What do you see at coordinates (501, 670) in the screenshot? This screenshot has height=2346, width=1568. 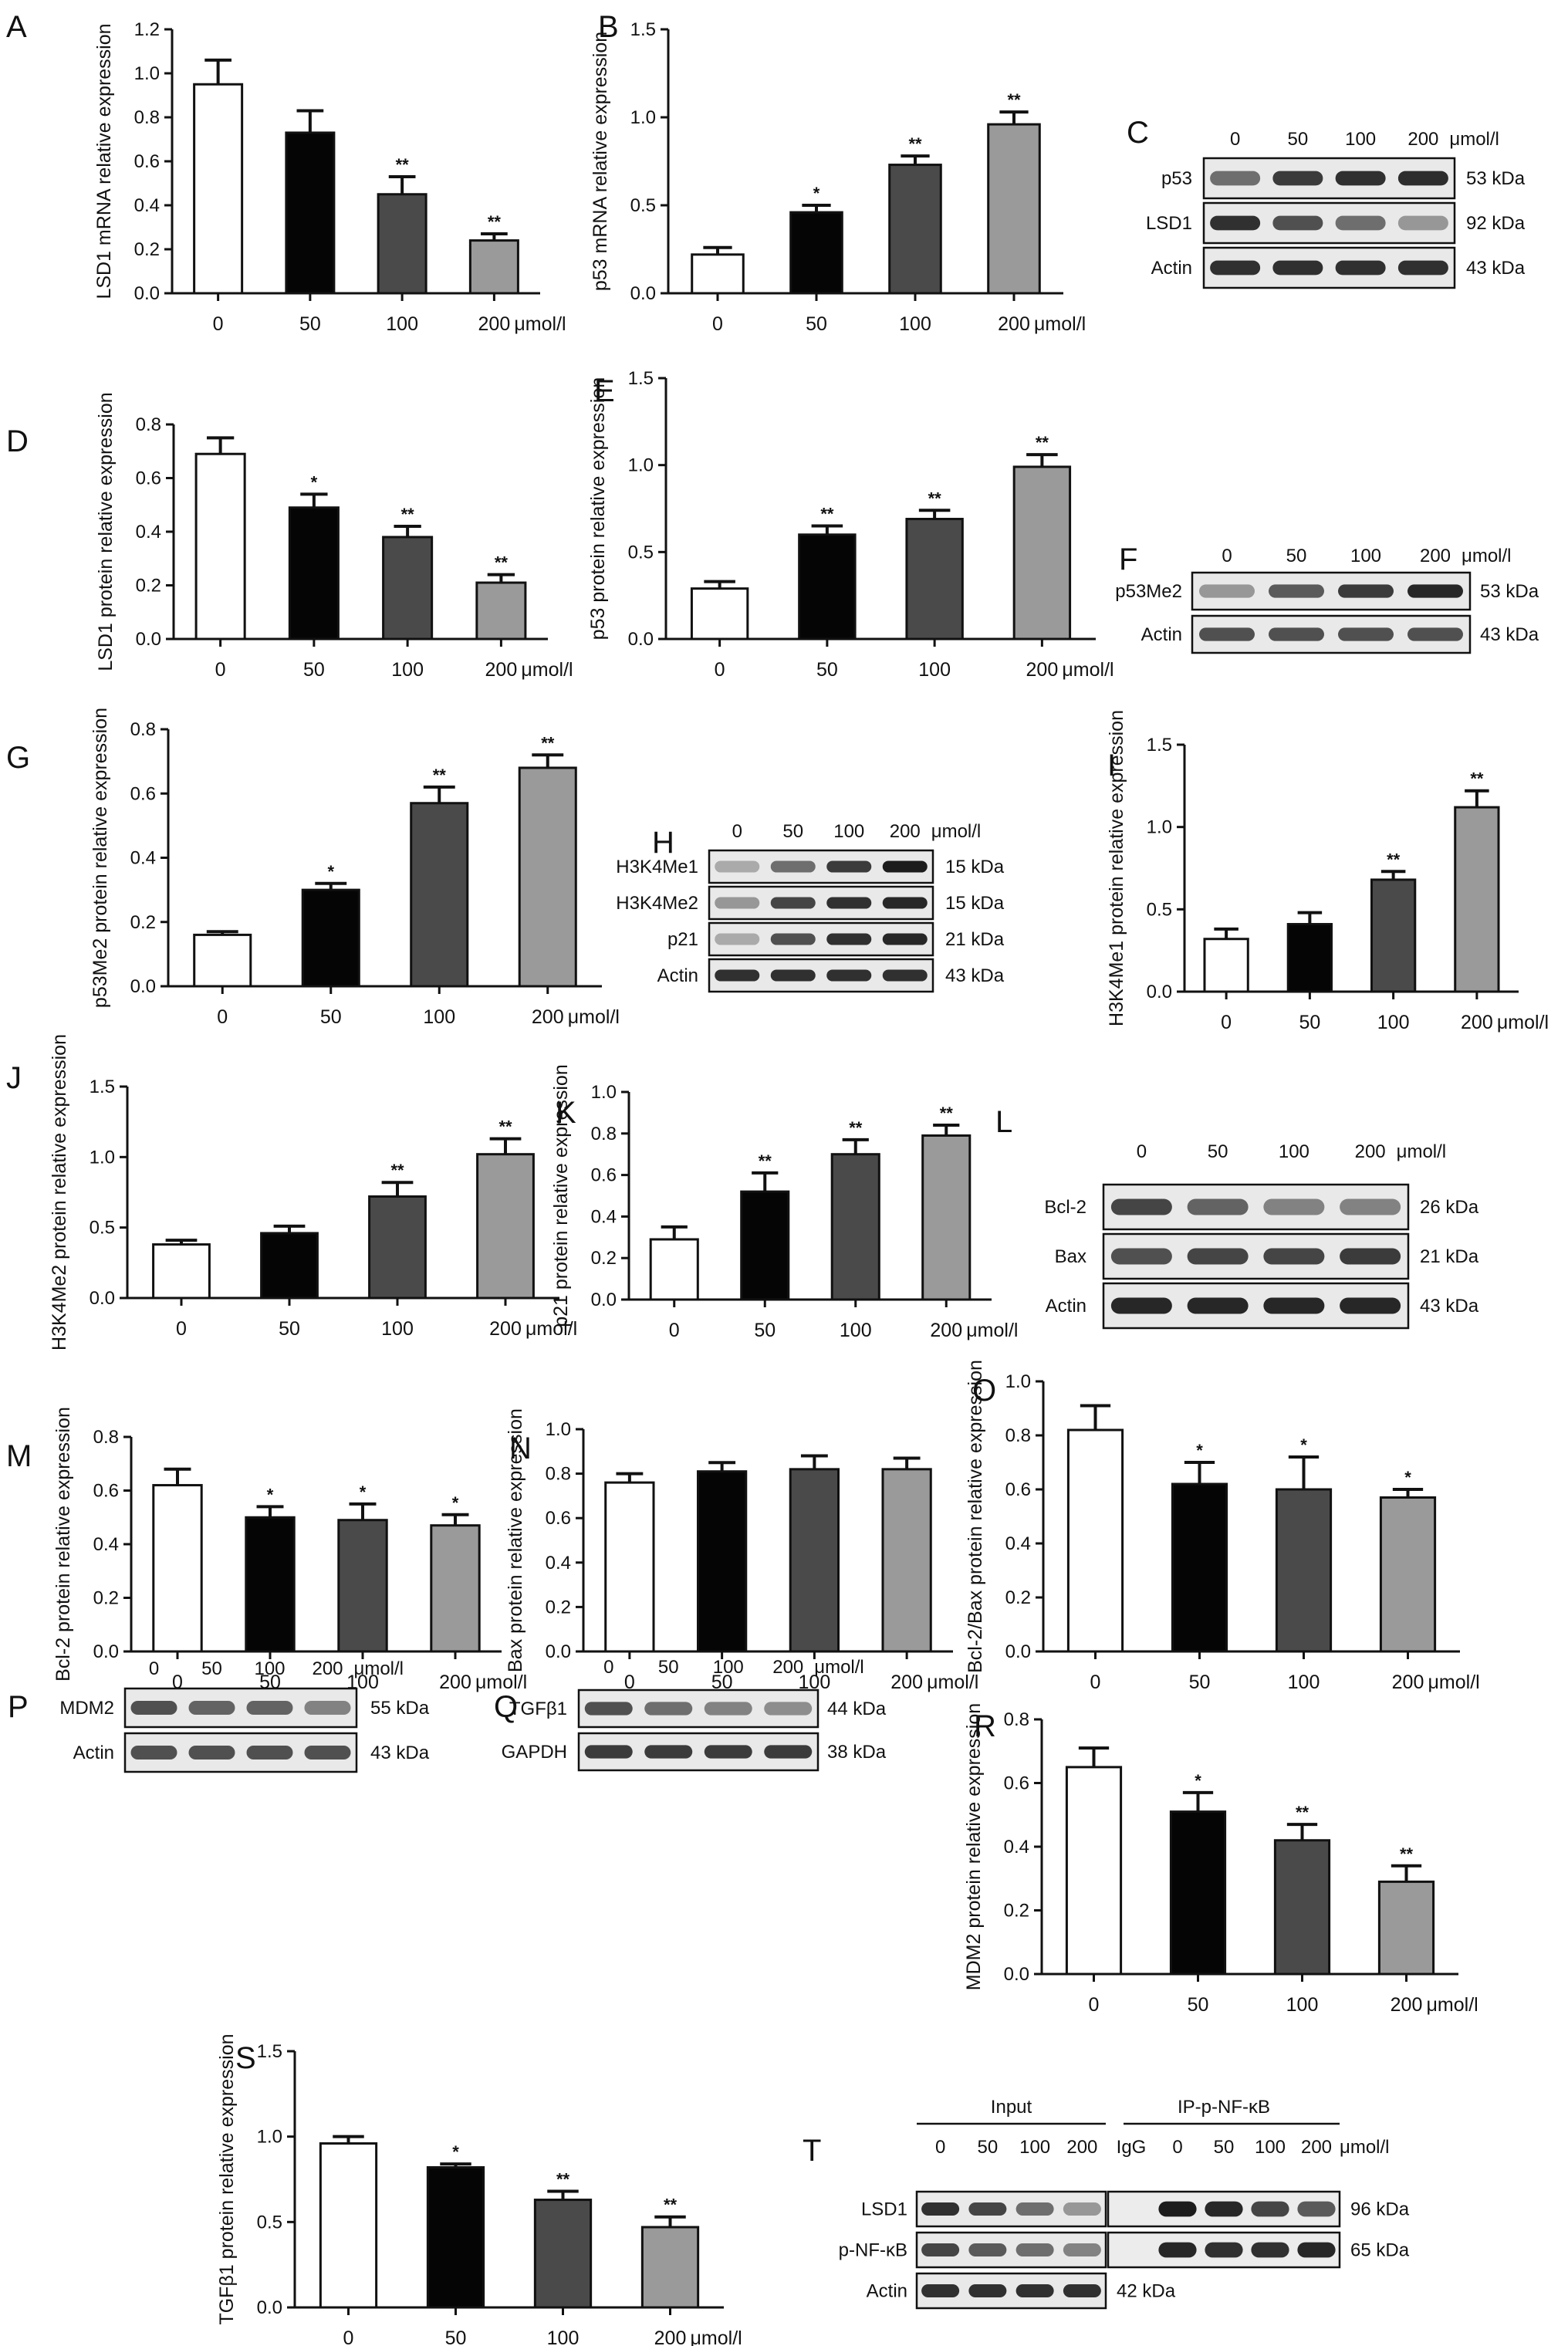 I see `x-category-label: 200` at bounding box center [501, 670].